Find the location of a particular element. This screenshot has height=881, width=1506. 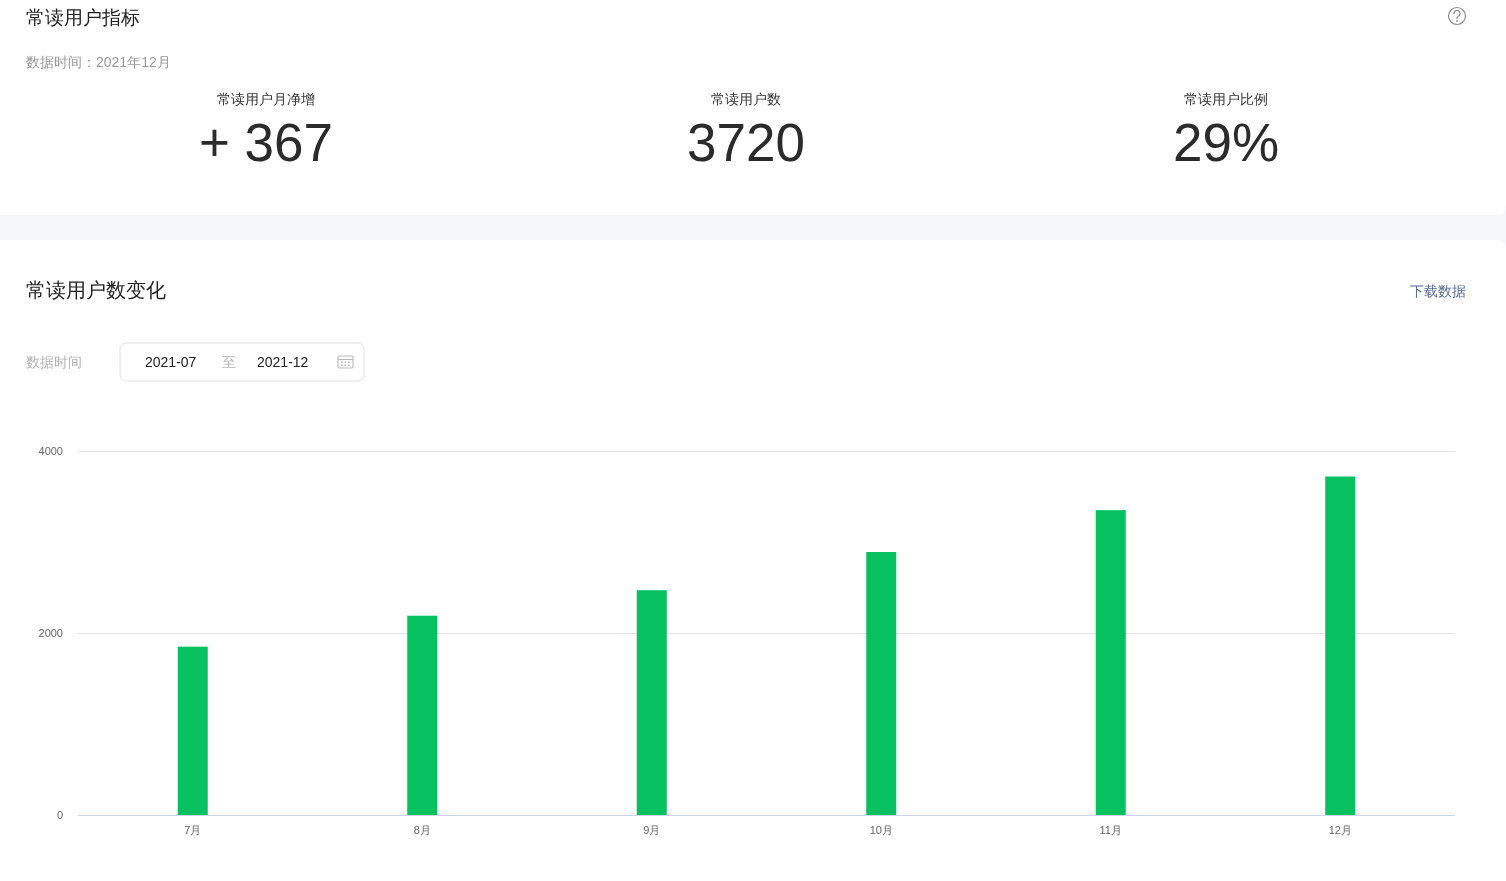

text: 常读用户数 is located at coordinates (746, 99).